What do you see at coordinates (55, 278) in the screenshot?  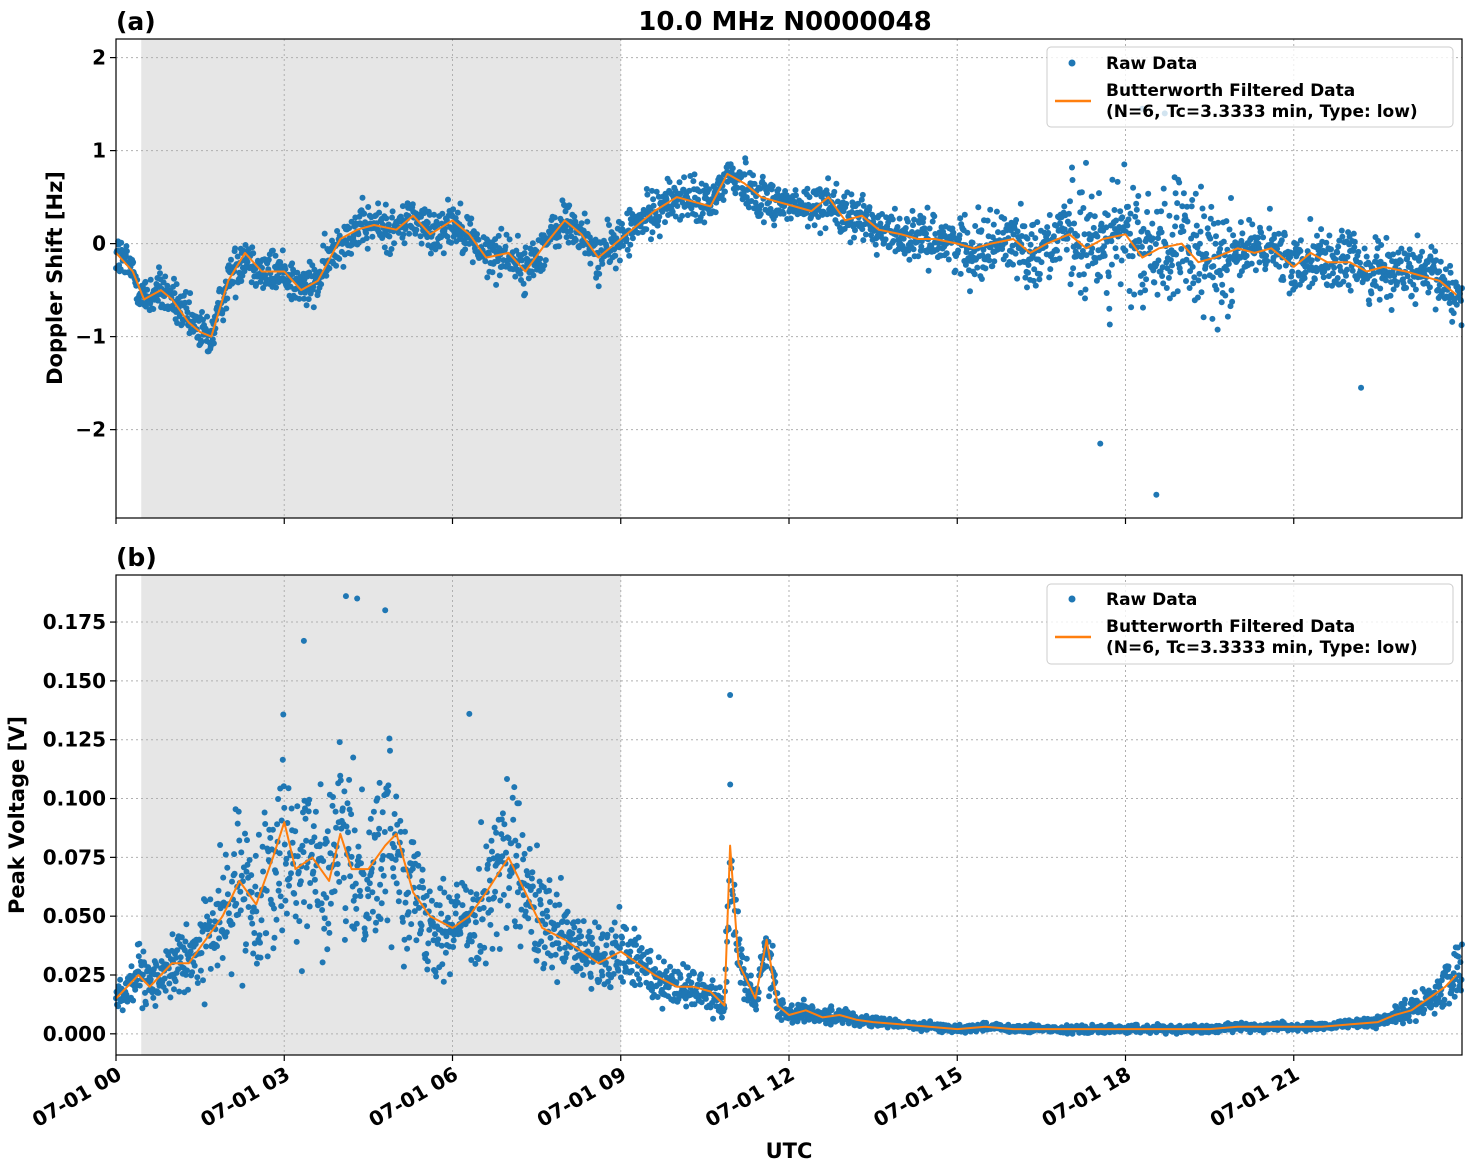 I see `panel-a-ylabel: Doppler Shift [Hz]` at bounding box center [55, 278].